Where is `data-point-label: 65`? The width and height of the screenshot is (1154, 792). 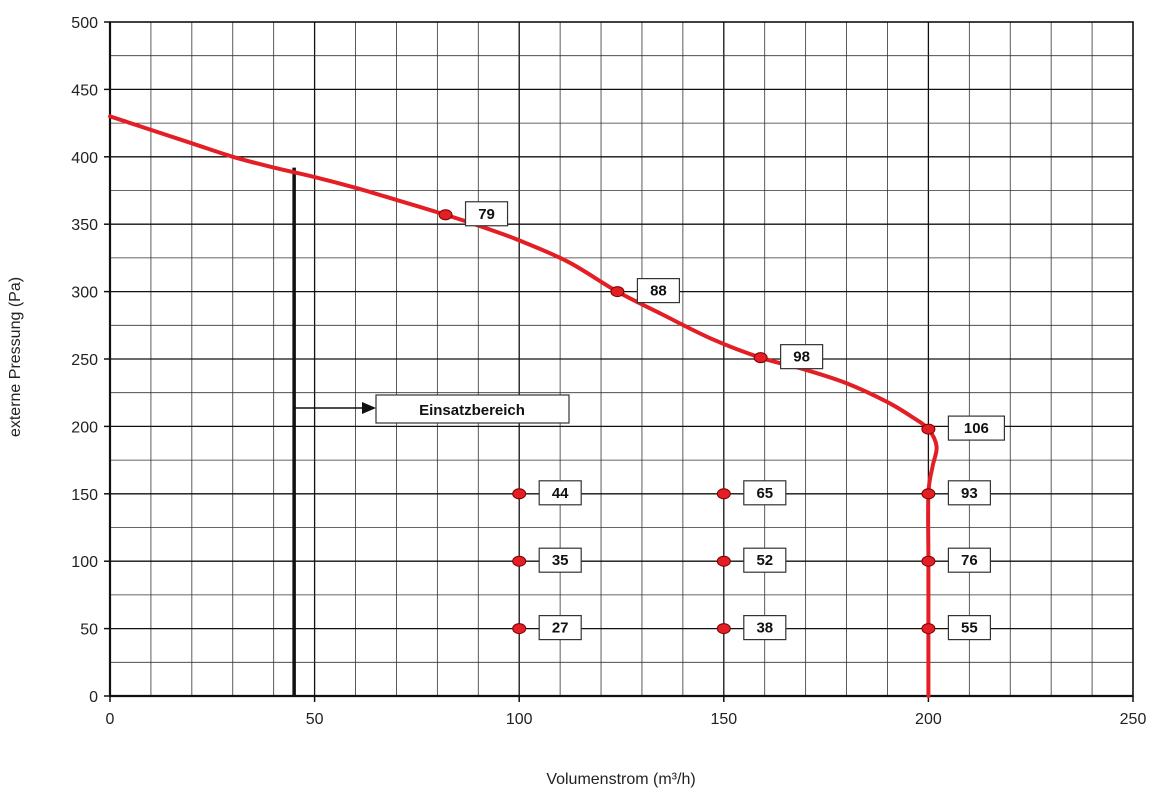 data-point-label: 65 is located at coordinates (764, 493).